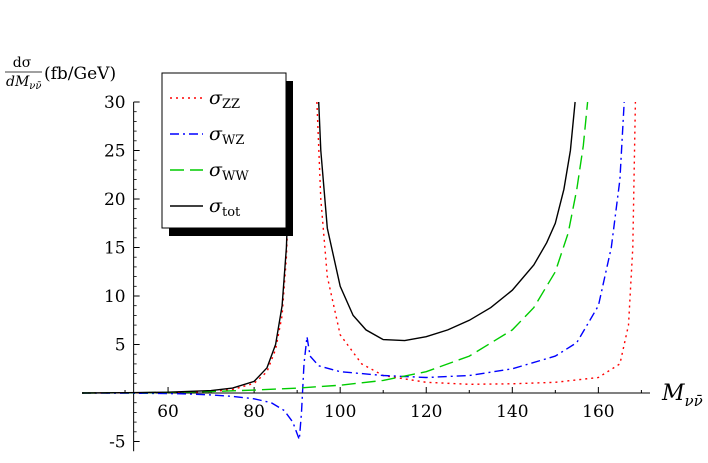 The width and height of the screenshot is (708, 463). Describe the element at coordinates (340, 412) in the screenshot. I see `x-tick-label-100: 100` at that location.